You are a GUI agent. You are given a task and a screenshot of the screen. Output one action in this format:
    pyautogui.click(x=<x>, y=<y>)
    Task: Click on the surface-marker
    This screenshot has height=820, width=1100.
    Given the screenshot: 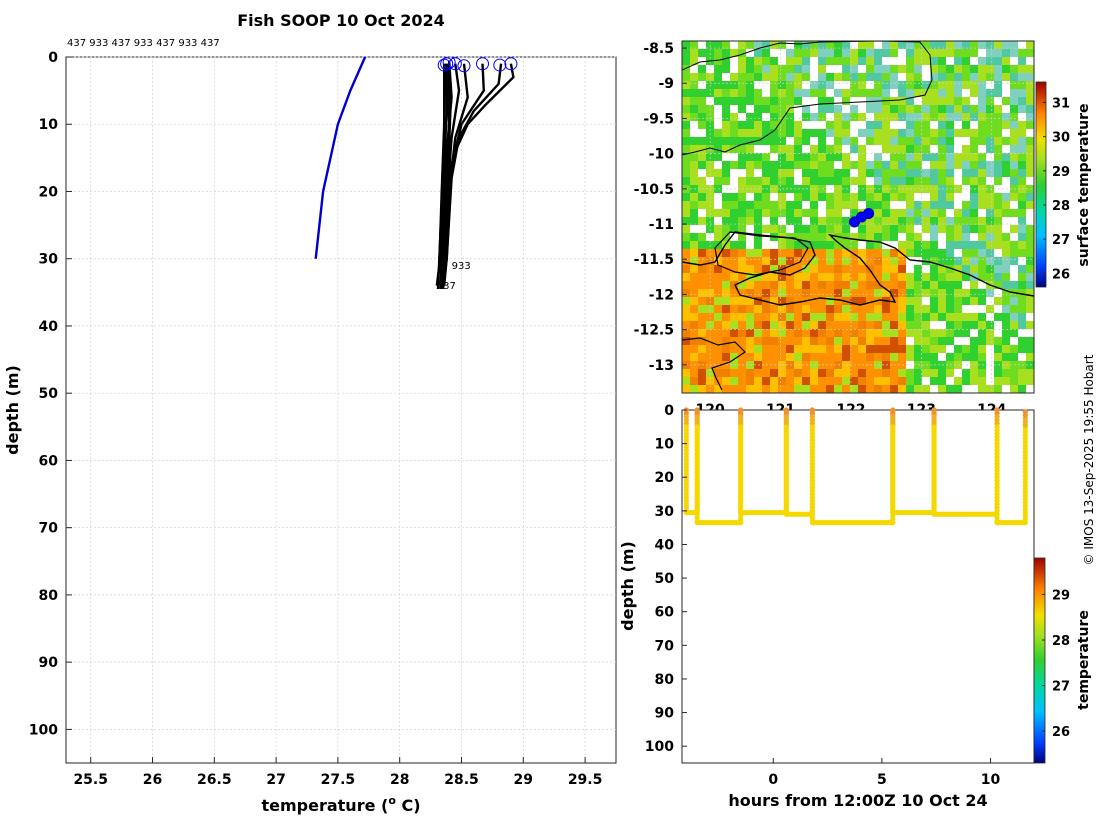 What is the action you would take?
    pyautogui.click(x=464, y=66)
    